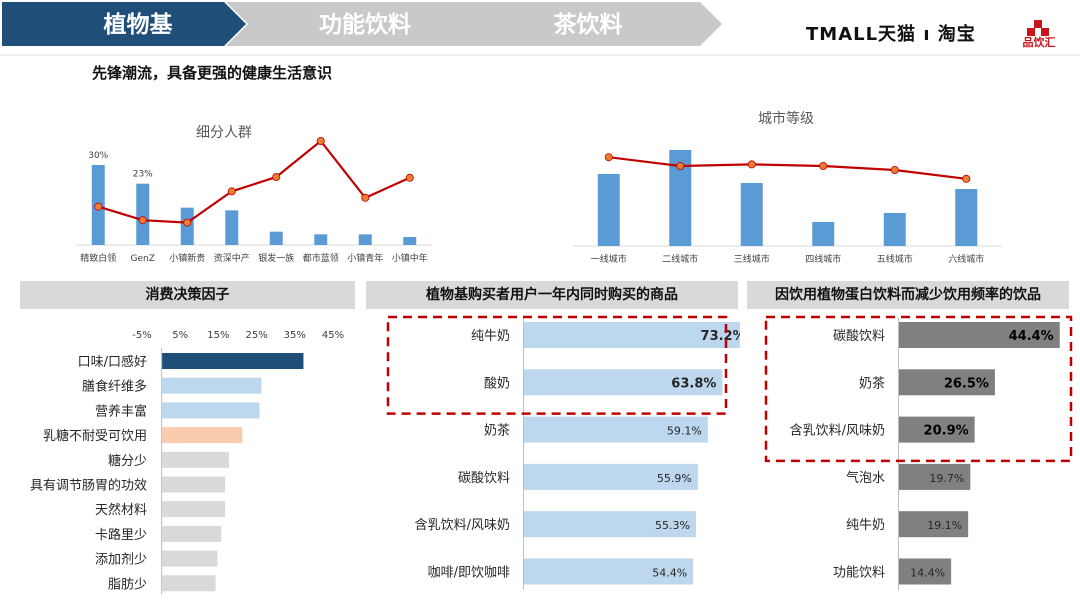  I want to click on chart-title-segments: 细分人群, so click(224, 133).